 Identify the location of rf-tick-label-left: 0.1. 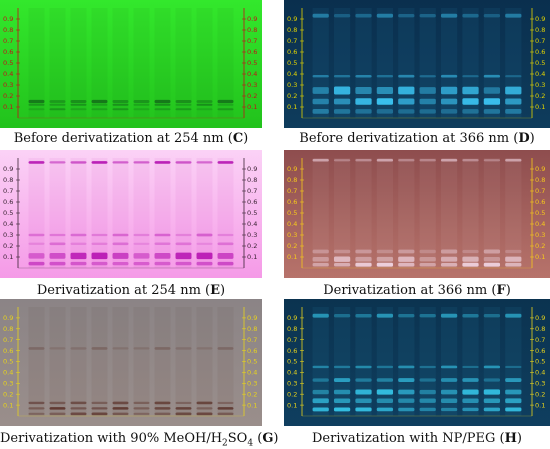
(292, 257).